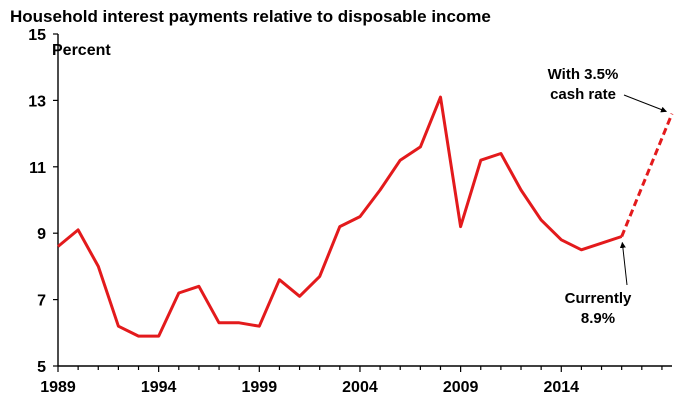  Describe the element at coordinates (41, 367) in the screenshot. I see `y-tick-label: 5` at that location.